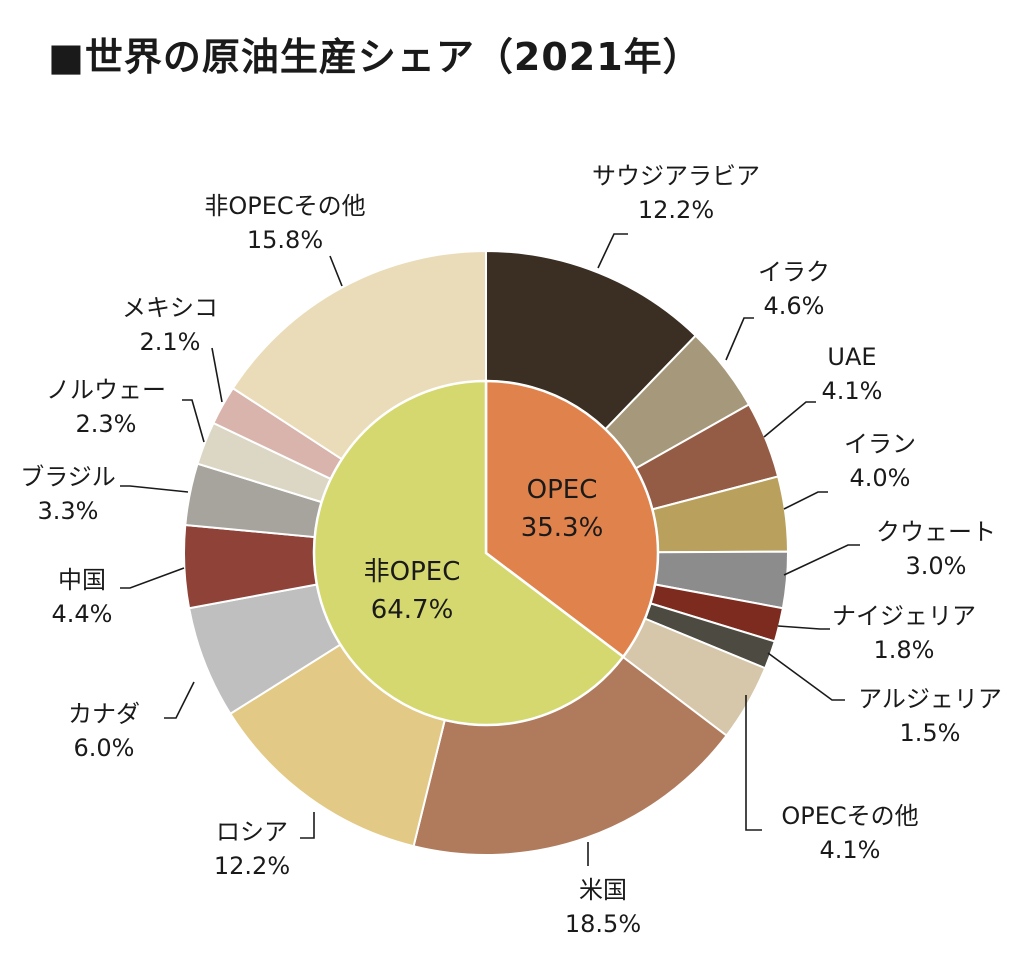 The width and height of the screenshot is (1024, 968). I want to click on chart-title: ■世界の原油生産シェア（2021年）, so click(375, 57).